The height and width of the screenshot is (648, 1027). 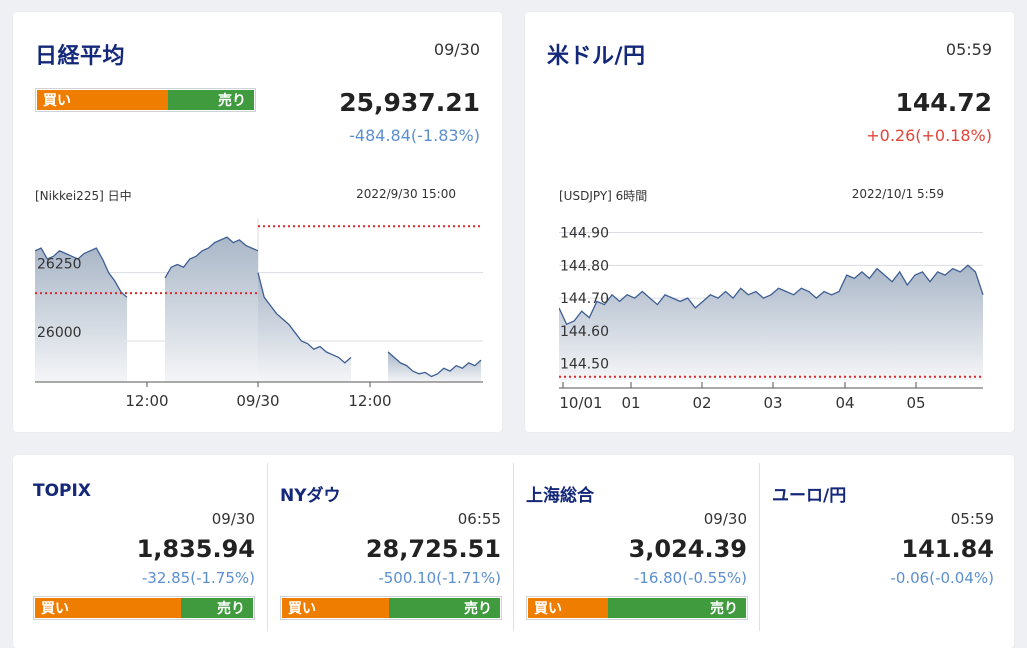 I want to click on usdjpy-area, so click(x=771, y=322).